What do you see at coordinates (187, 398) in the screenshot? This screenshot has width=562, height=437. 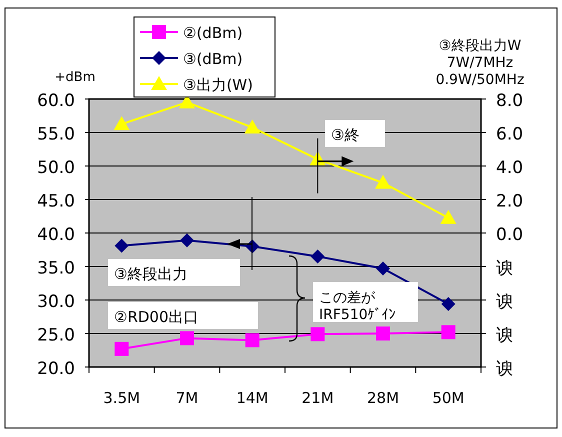 I see `x-tick-label: 7M` at bounding box center [187, 398].